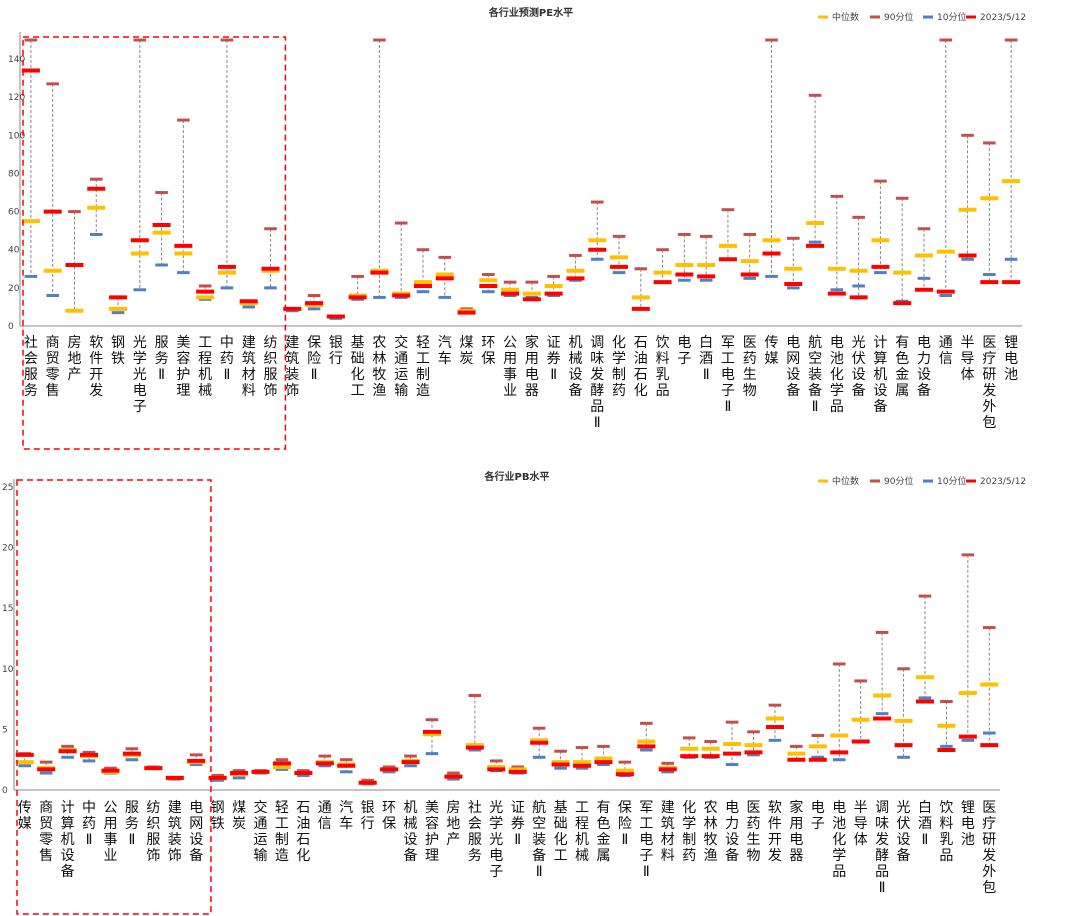 The width and height of the screenshot is (1080, 916). I want to click on panel1-category-label: 服务 Ⅱ, so click(162, 359).